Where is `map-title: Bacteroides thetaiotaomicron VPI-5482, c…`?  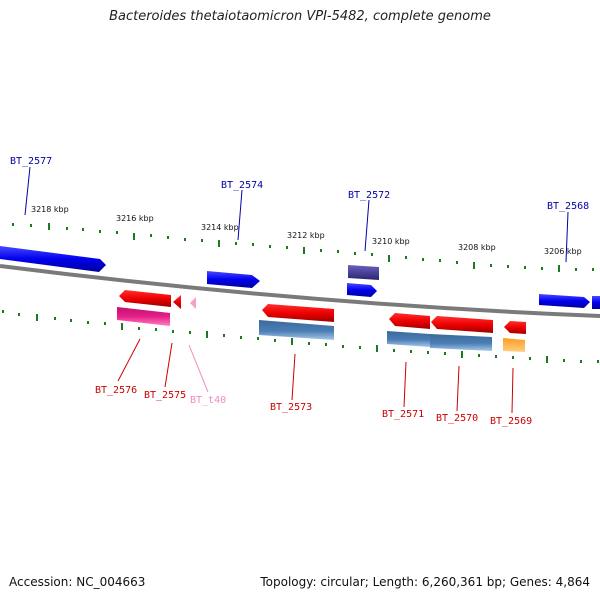 map-title: Bacteroides thetaiotaomicron VPI-5482, c… is located at coordinates (300, 16).